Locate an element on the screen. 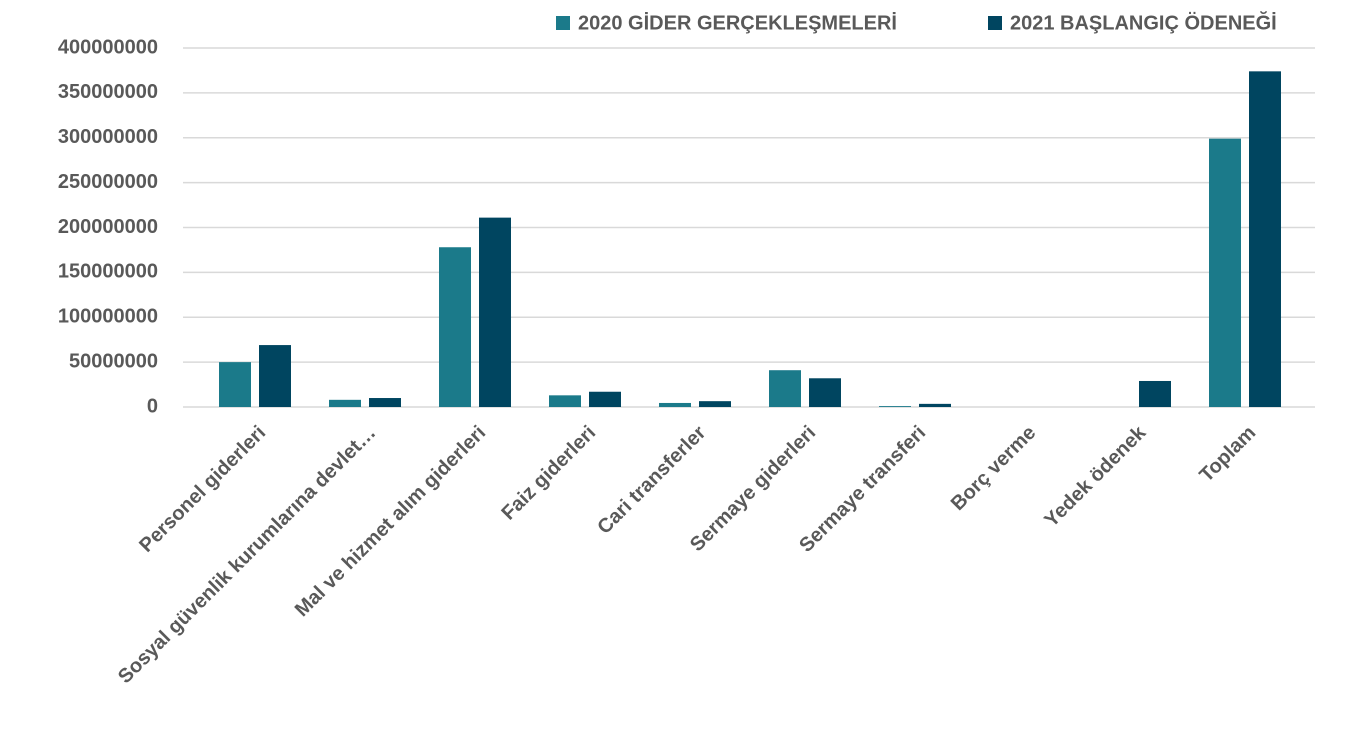  y-tick-label: 100000000 is located at coordinates (108, 317).